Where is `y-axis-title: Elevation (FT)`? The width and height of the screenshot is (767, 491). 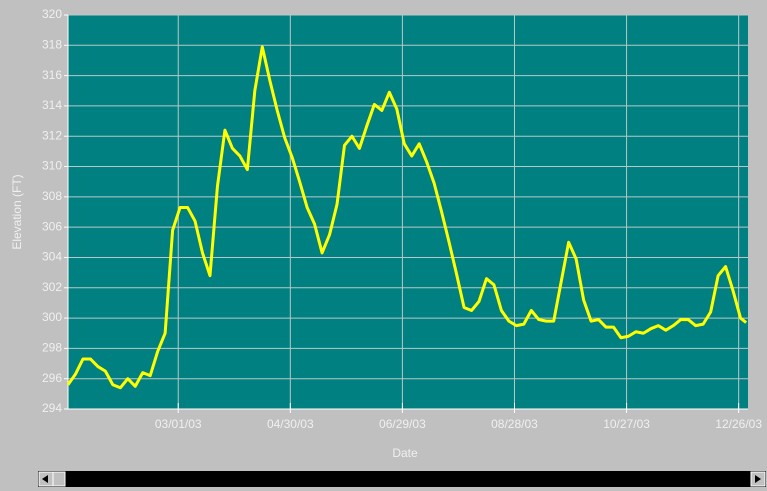 y-axis-title: Elevation (FT) is located at coordinates (17, 211).